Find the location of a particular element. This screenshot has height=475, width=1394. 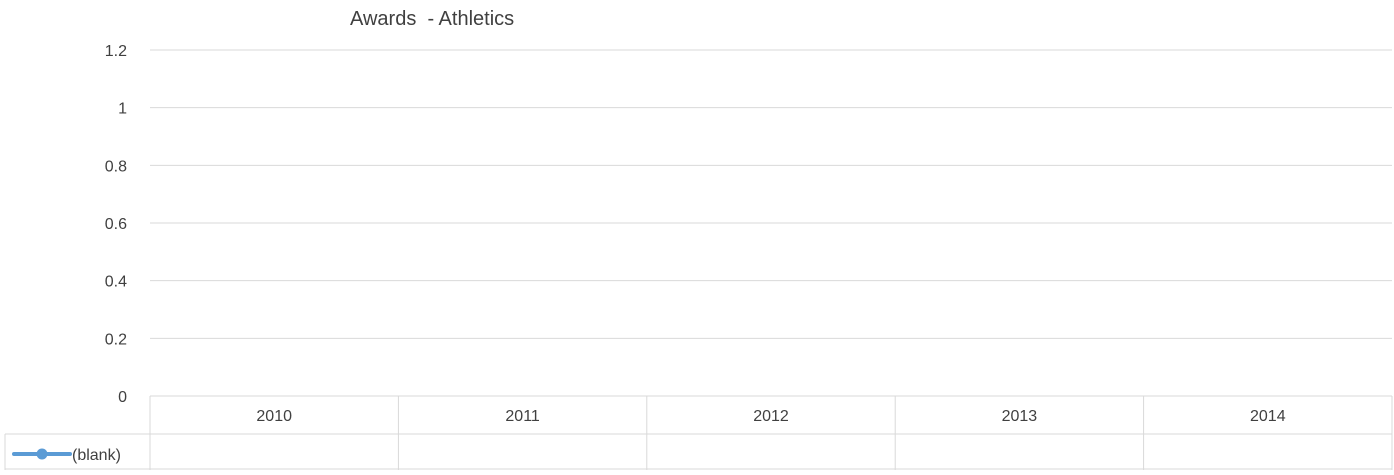

x-category-label: 2012 is located at coordinates (771, 416).